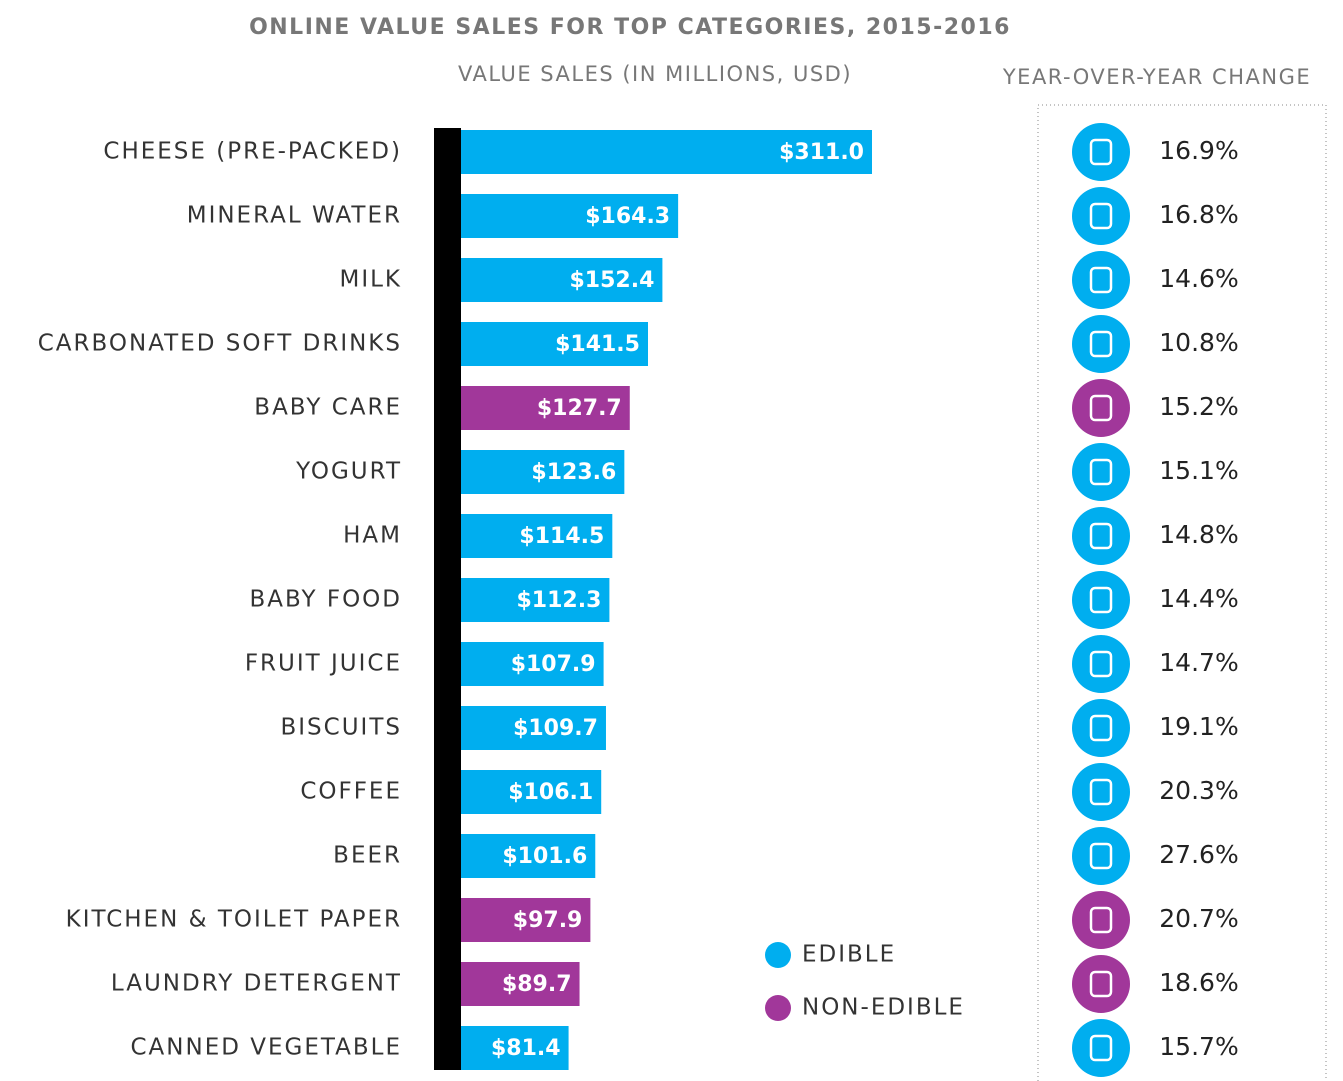 This screenshot has width=1343, height=1081. Describe the element at coordinates (550, 792) in the screenshot. I see `value-label: $106.1` at that location.